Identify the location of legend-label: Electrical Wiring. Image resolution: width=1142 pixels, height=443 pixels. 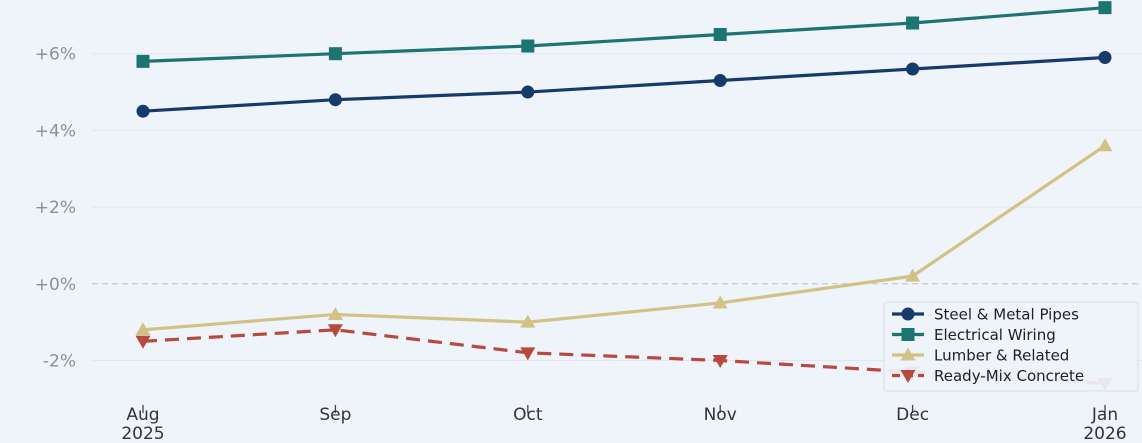
(995, 335).